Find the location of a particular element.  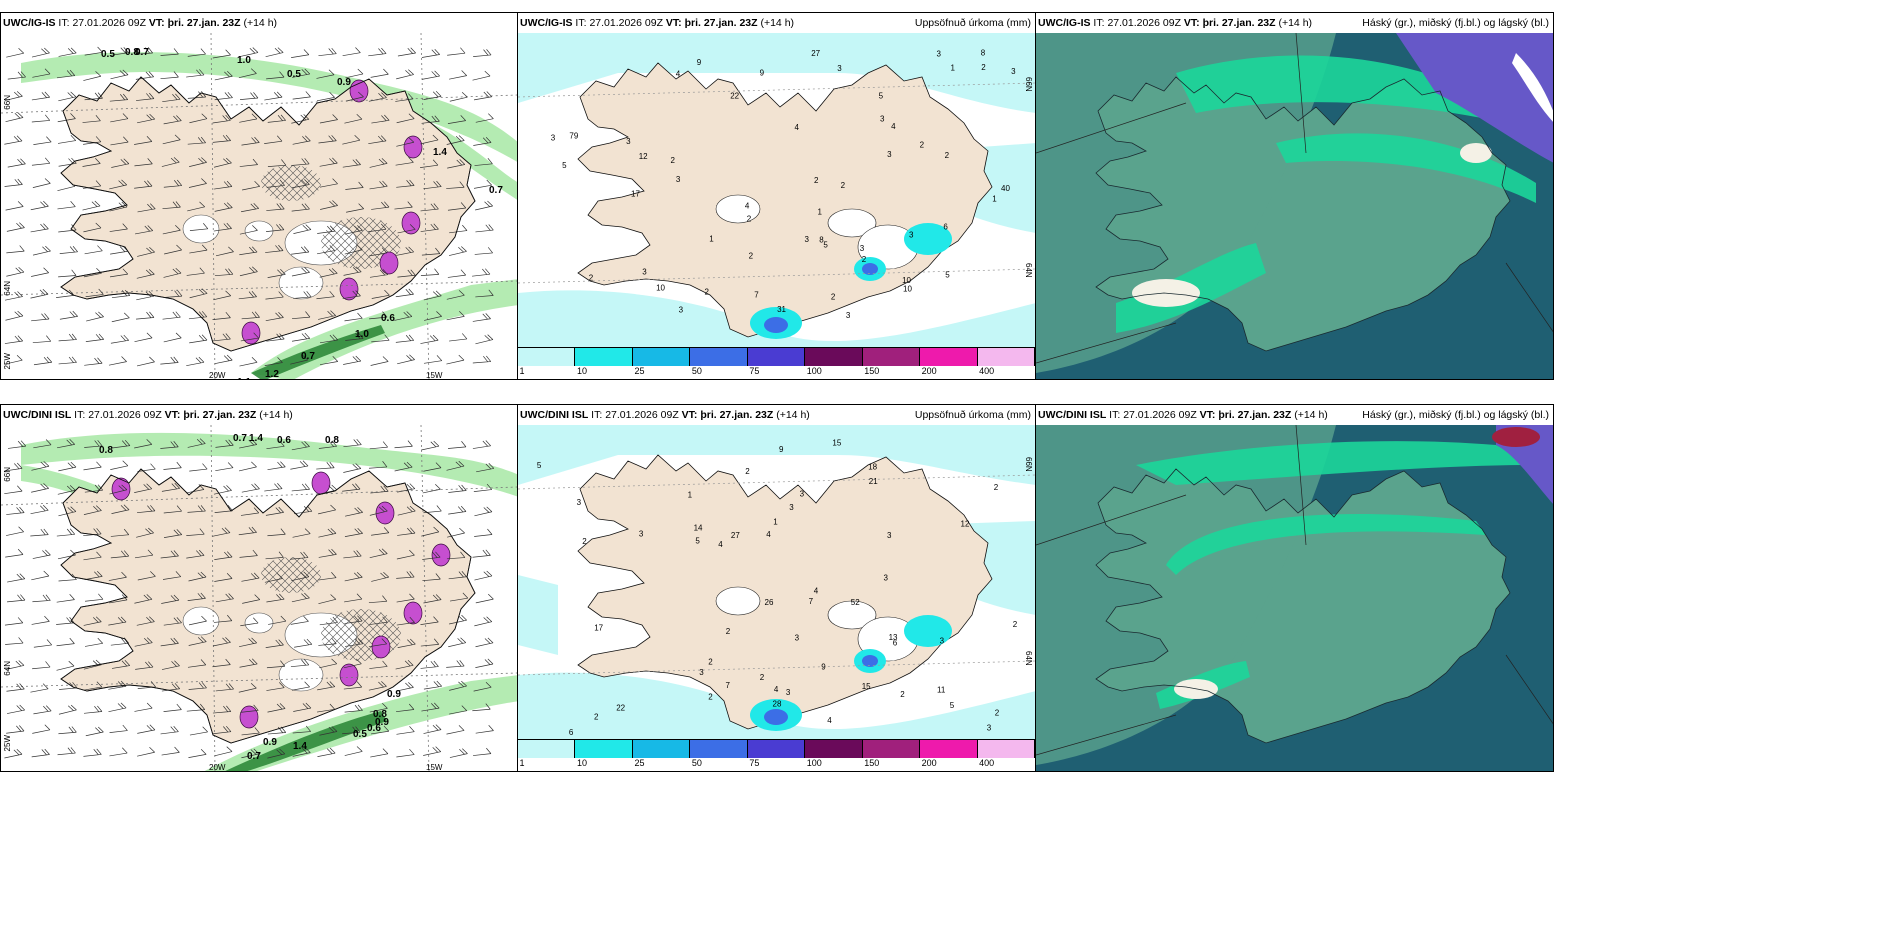

precip-value-label: 1 is located at coordinates (690, 495).